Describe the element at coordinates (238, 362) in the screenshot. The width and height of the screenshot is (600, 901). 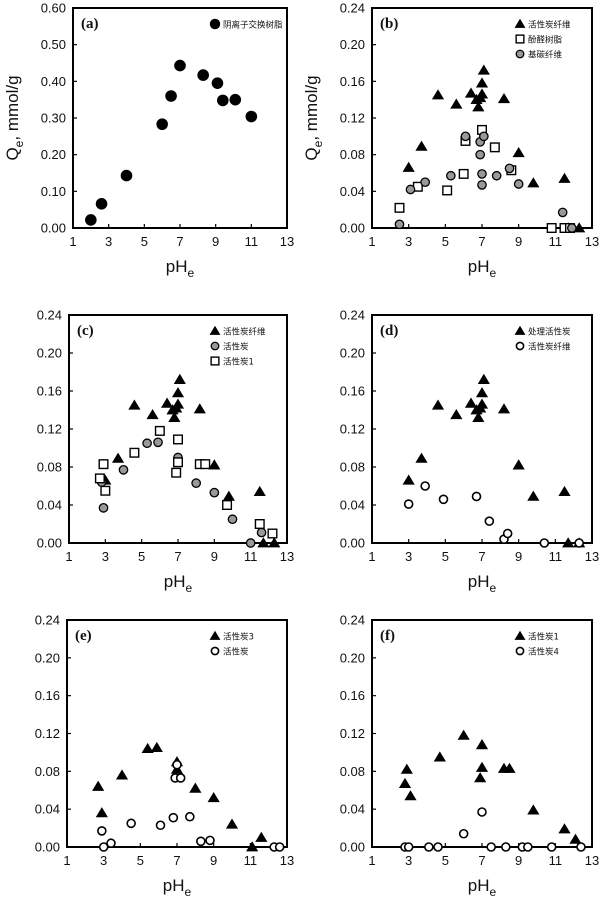
I see `legend-label: 活性炭1` at that location.